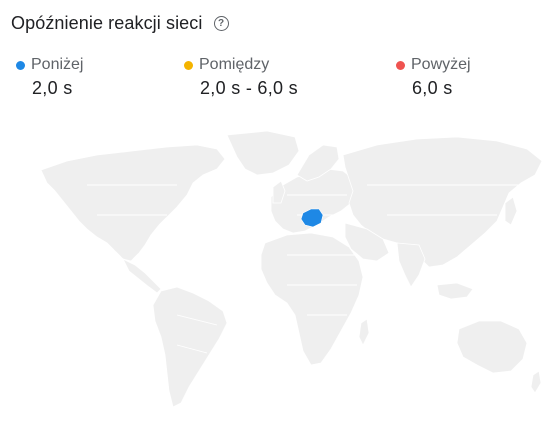 Image resolution: width=559 pixels, height=421 pixels. What do you see at coordinates (188, 65) in the screenshot?
I see `legend-dot-yellow` at bounding box center [188, 65].